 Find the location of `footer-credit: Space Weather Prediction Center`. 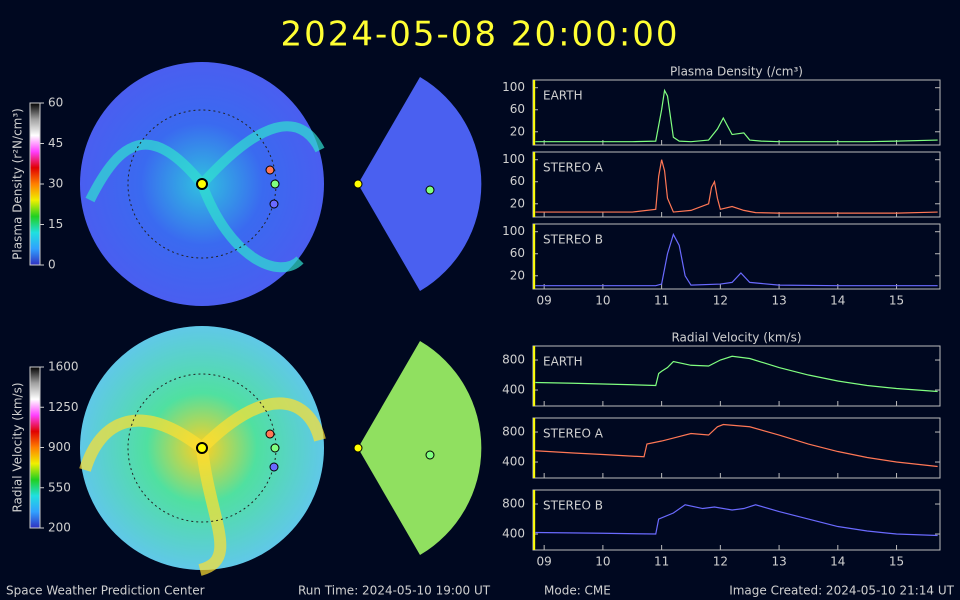

footer-credit: Space Weather Prediction Center is located at coordinates (105, 591).